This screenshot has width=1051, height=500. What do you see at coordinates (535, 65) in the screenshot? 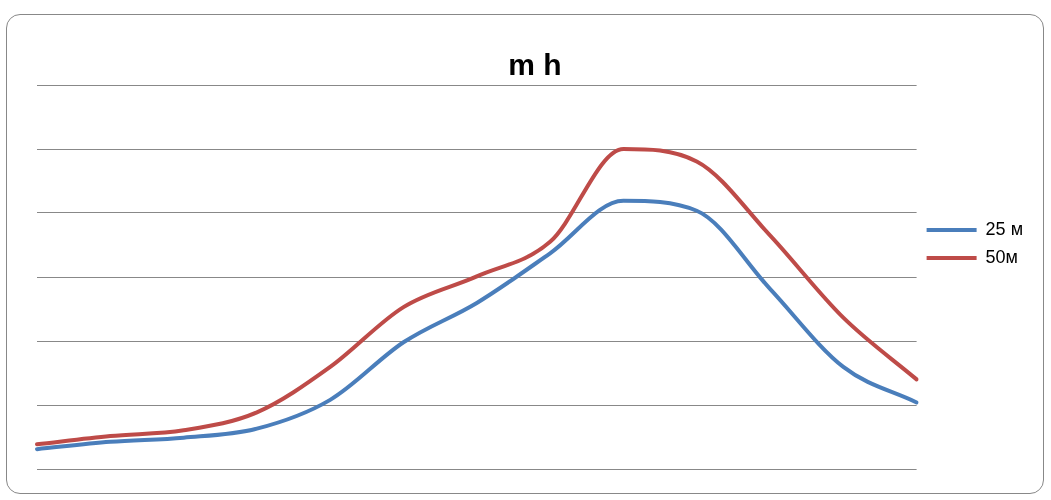
I see `chart-title: m h` at bounding box center [535, 65].